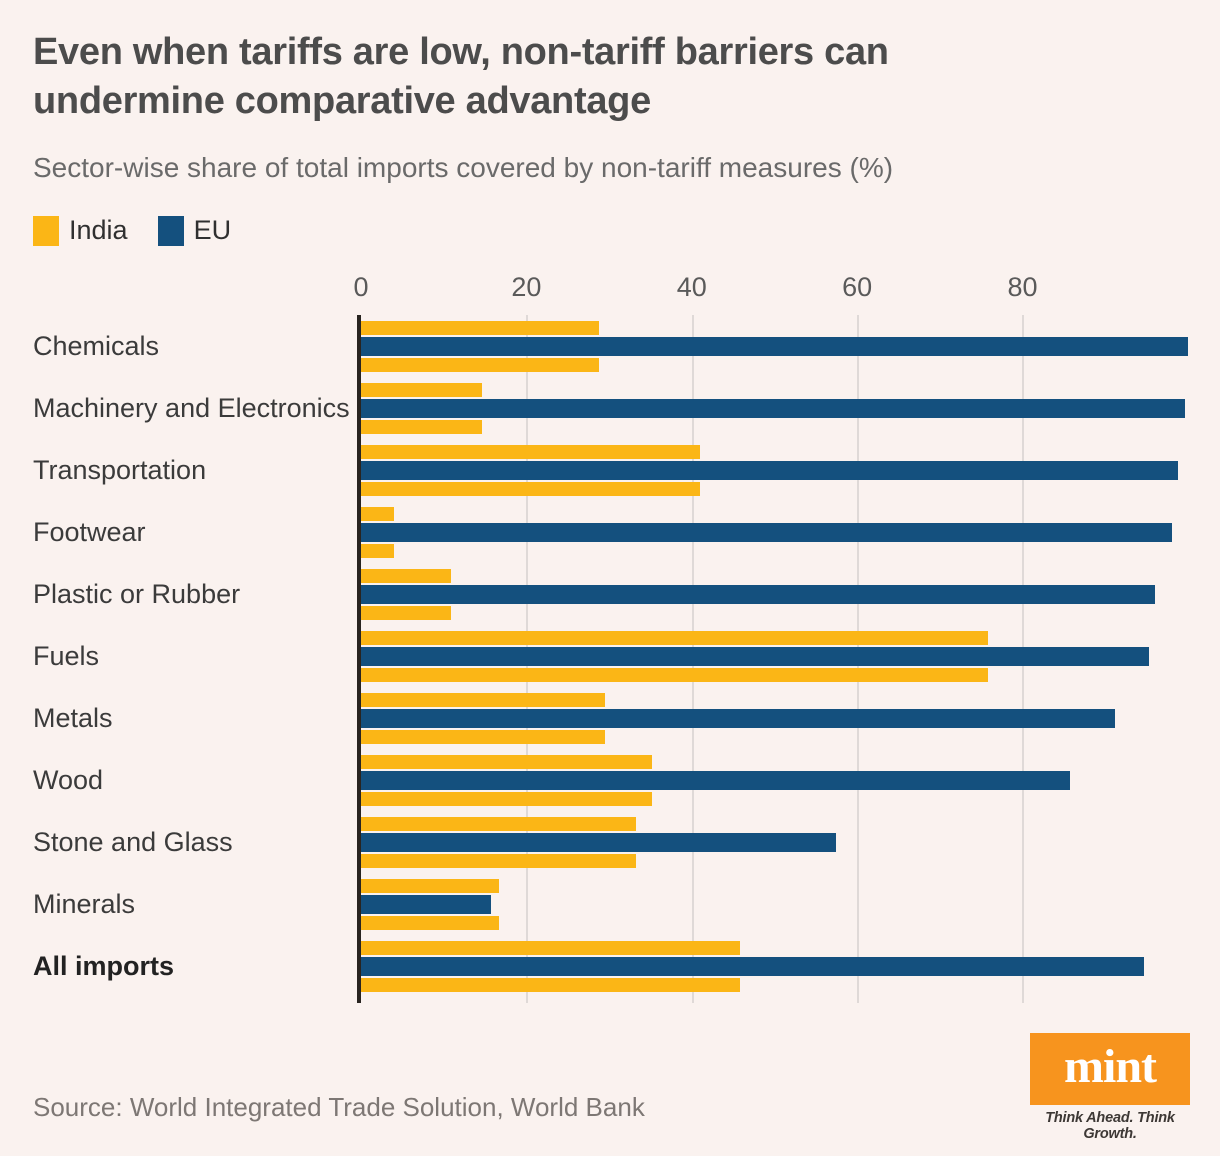 The image size is (1220, 1156). What do you see at coordinates (84, 904) in the screenshot?
I see `category-label: Minerals` at bounding box center [84, 904].